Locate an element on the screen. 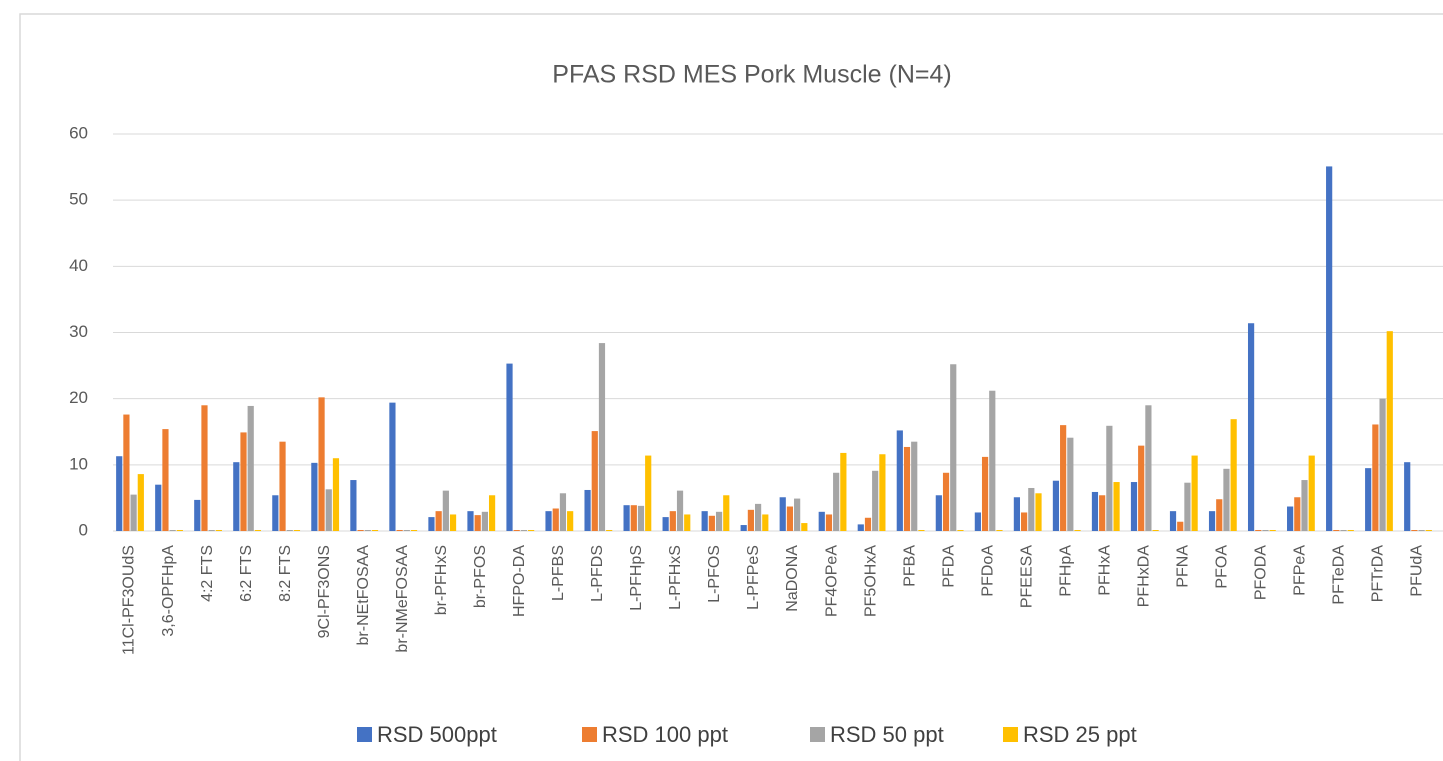 The height and width of the screenshot is (761, 1443). x-tick-label: PF5OHxA is located at coordinates (870, 581).